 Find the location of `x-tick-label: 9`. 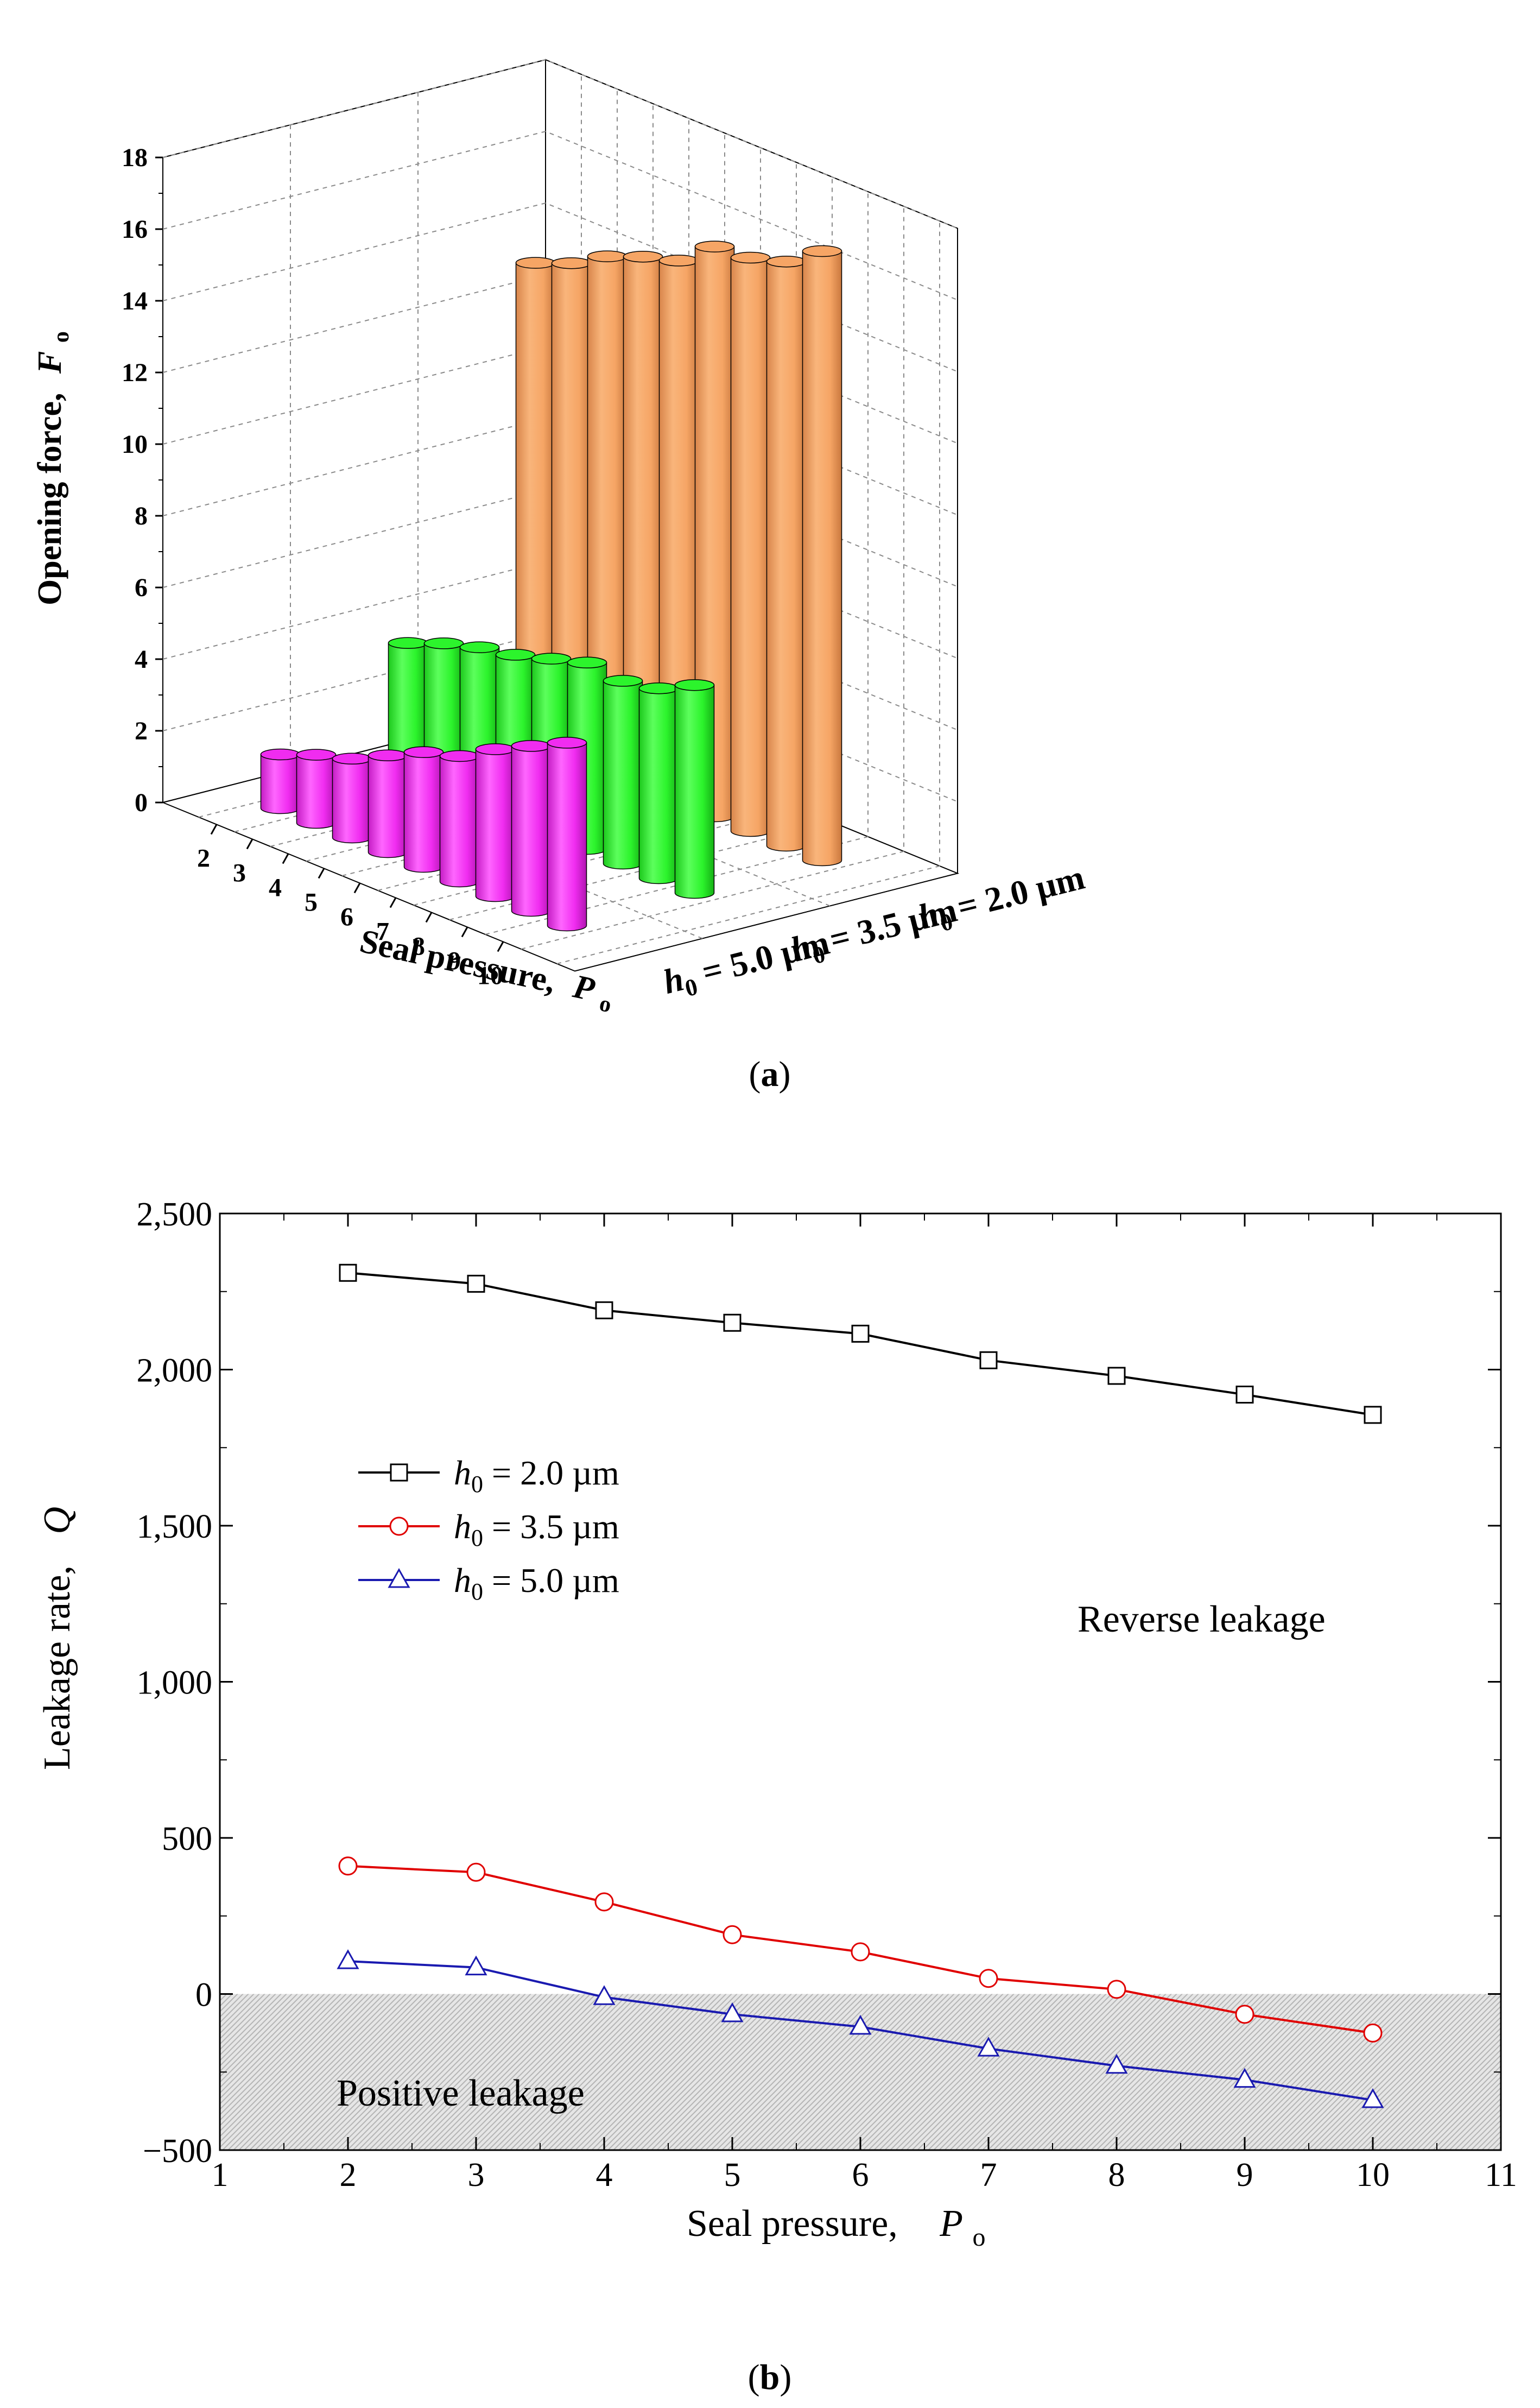

x-tick-label: 9 is located at coordinates (1245, 2175).